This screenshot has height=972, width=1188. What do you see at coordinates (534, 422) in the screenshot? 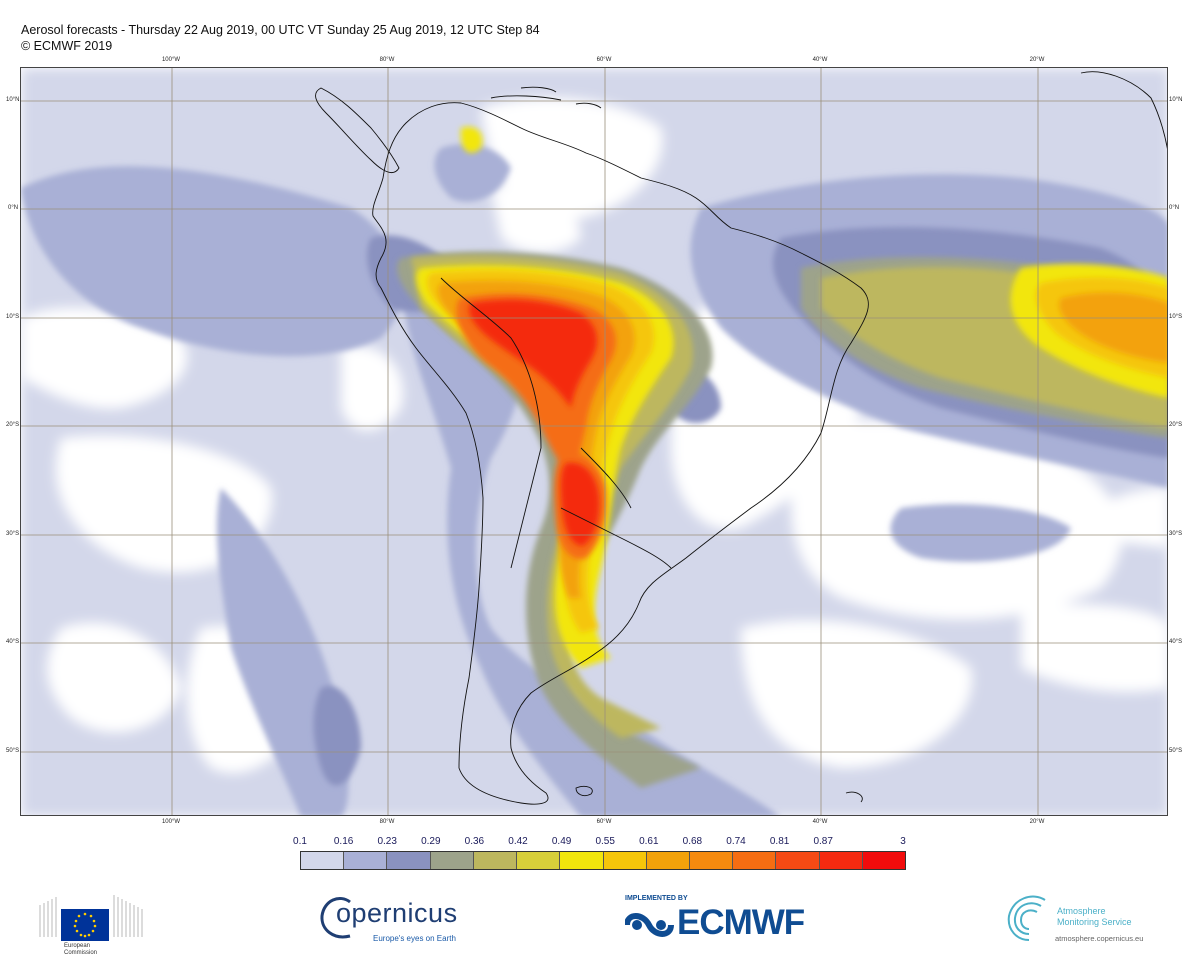
I see `aerosol-band-red` at bounding box center [534, 422].